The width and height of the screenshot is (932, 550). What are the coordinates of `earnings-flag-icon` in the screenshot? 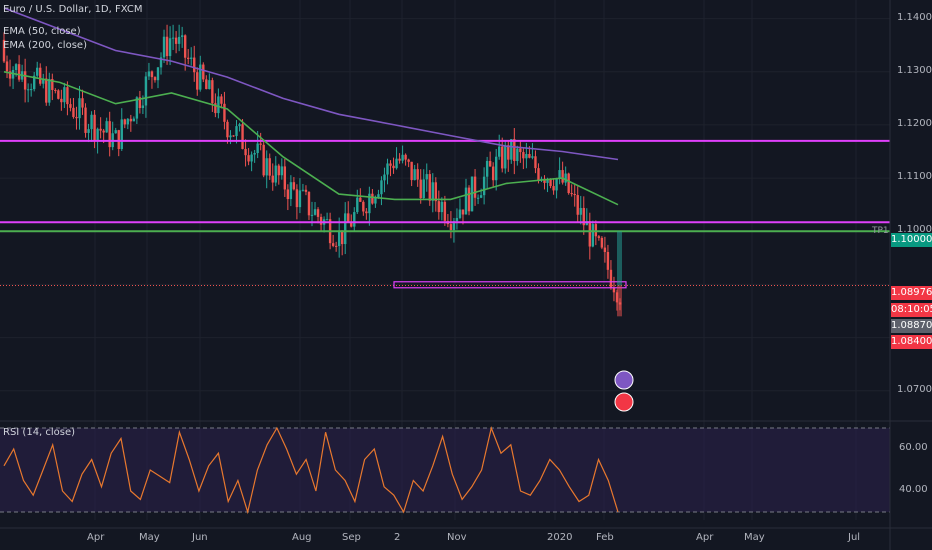 It's located at (624, 402).